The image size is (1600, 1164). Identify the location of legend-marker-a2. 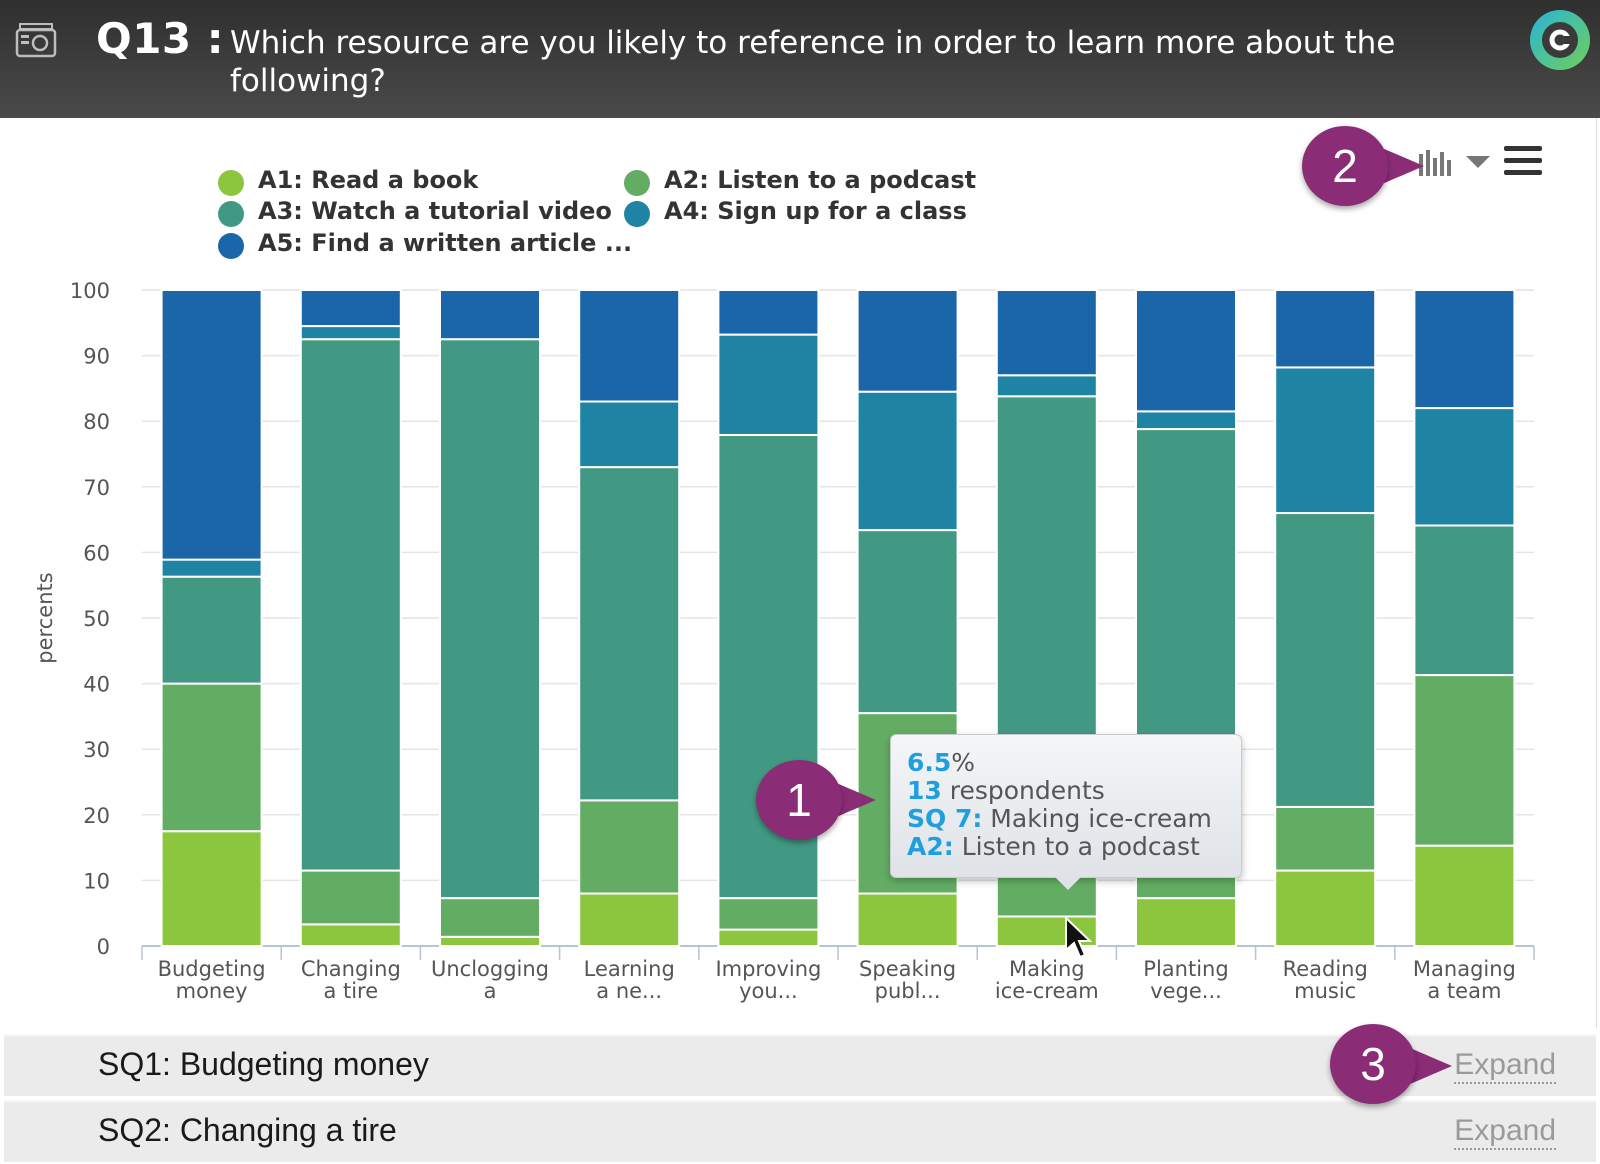
(637, 183).